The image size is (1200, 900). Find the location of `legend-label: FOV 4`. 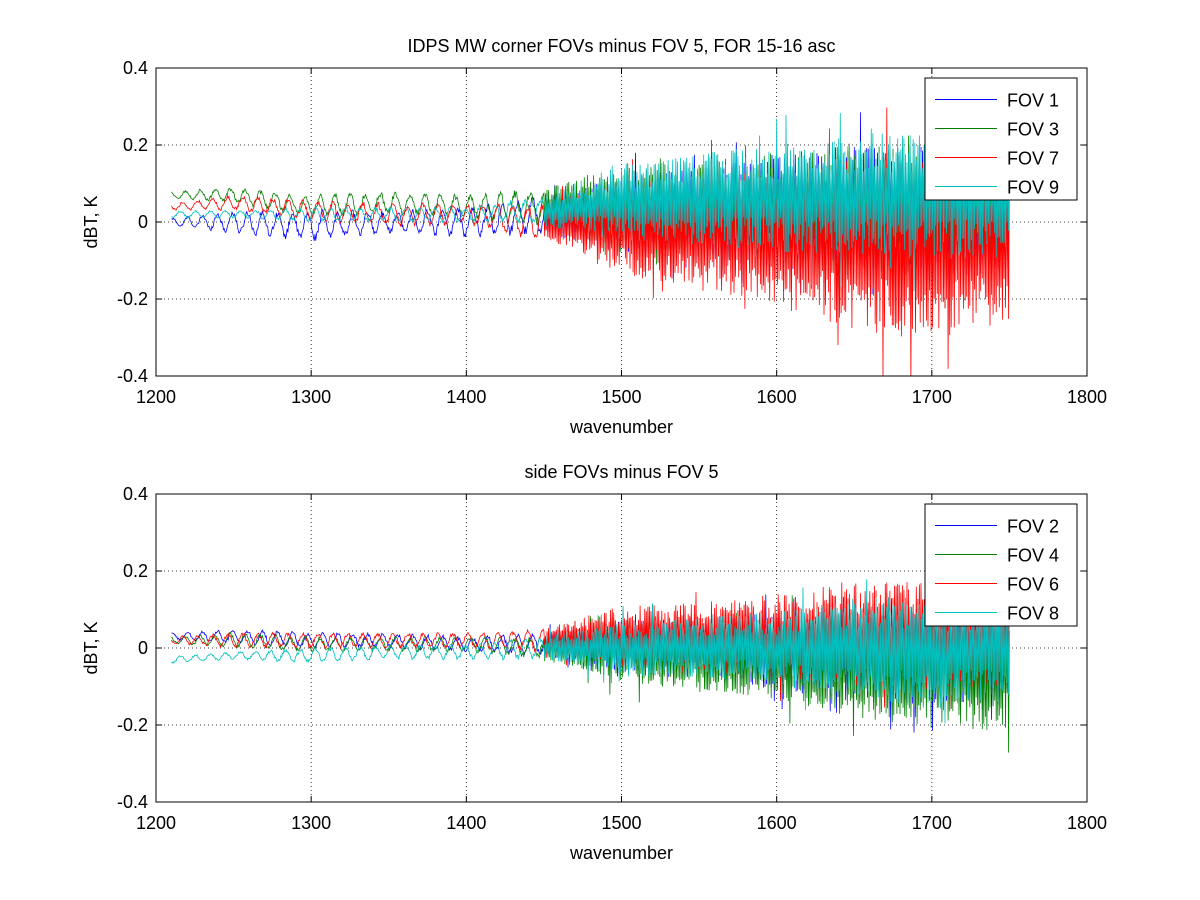

legend-label: FOV 4 is located at coordinates (1033, 556).